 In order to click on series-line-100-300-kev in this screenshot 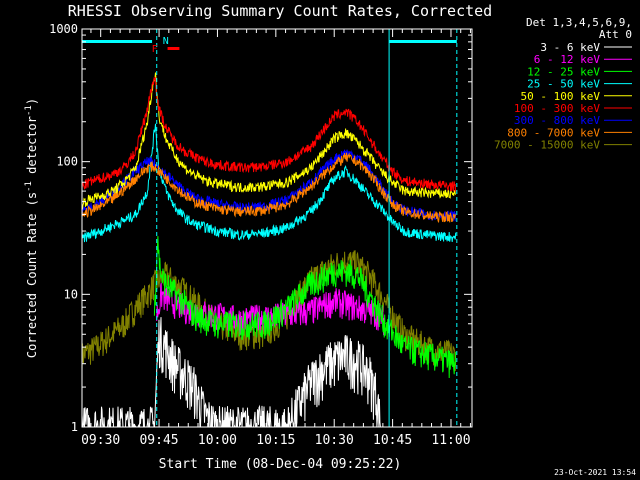, I will do `click(269, 134)`.